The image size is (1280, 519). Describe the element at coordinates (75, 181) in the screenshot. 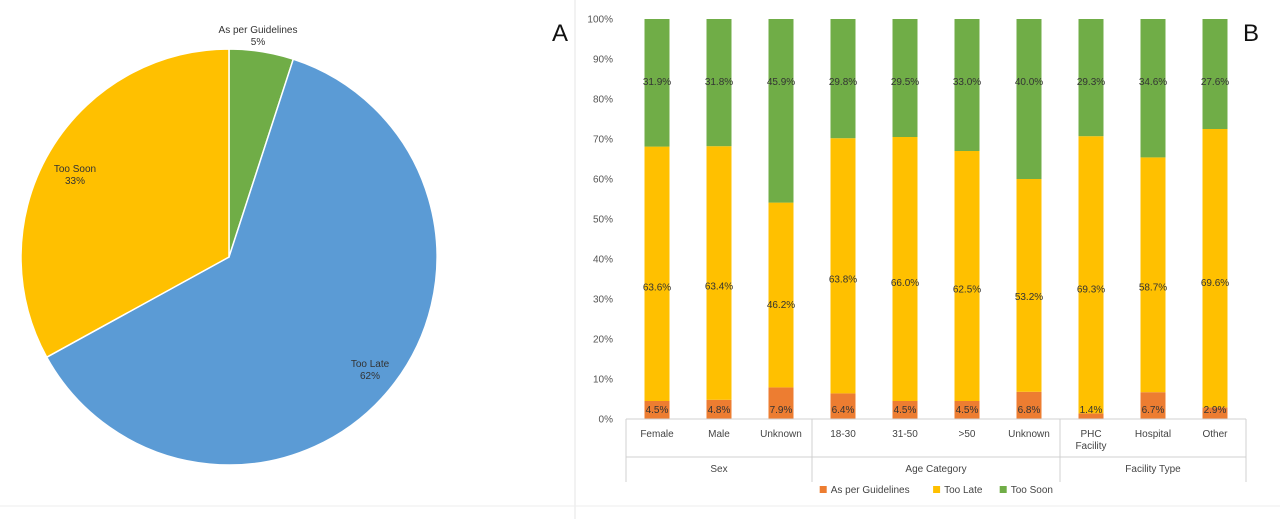

I see `pie-value-too-soon: 33%` at that location.